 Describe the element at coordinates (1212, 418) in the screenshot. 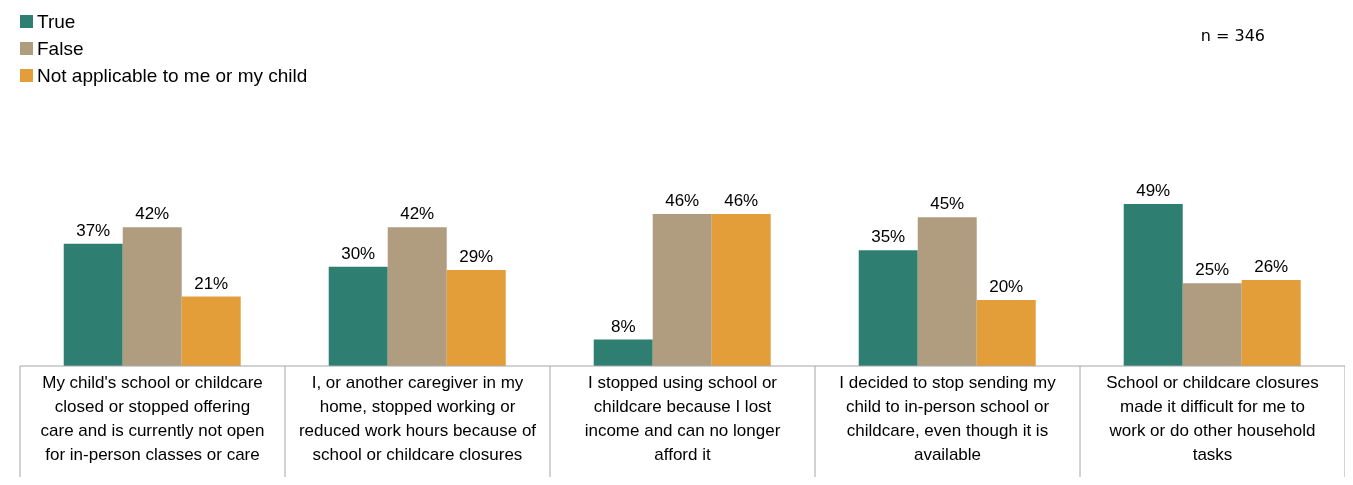

I see `x-tick-label: School or childcare closures made it difficult for me to work or do other household tasks` at that location.